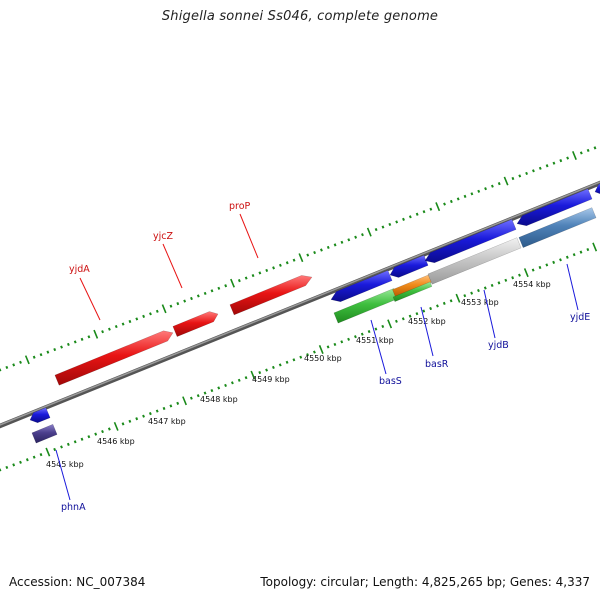 The width and height of the screenshot is (600, 600). I want to click on gene-label-basS: basS, so click(390, 381).